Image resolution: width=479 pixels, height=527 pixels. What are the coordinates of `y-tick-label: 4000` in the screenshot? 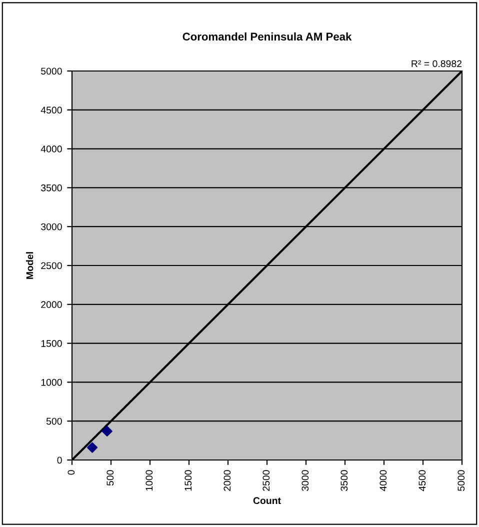 It's located at (51, 149).